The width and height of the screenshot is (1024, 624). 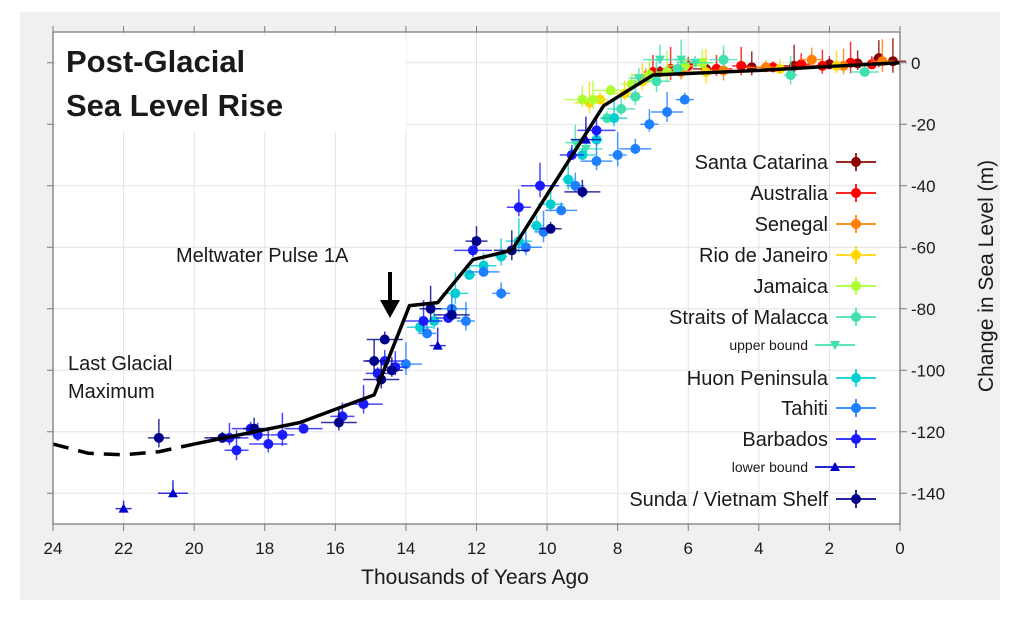 I want to click on meltwater-arrow-icon, so click(x=390, y=295).